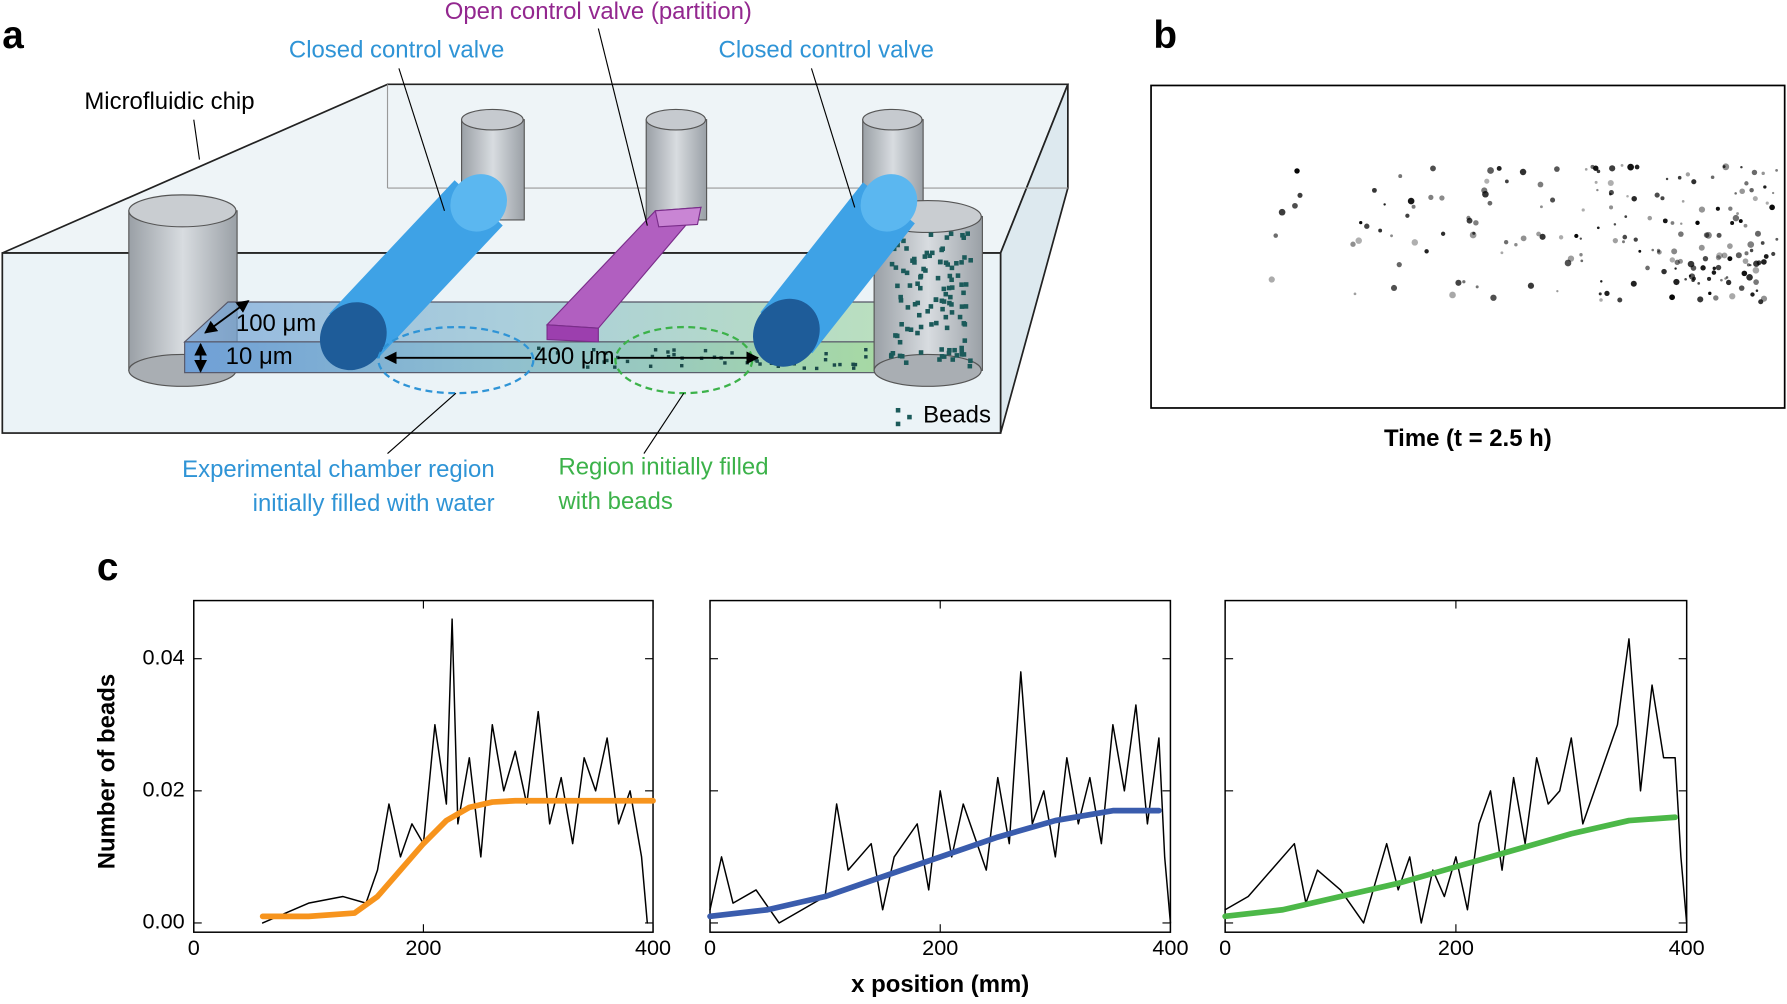 This screenshot has height=1004, width=1787. I want to click on label: Microfluidic chip, so click(169, 101).